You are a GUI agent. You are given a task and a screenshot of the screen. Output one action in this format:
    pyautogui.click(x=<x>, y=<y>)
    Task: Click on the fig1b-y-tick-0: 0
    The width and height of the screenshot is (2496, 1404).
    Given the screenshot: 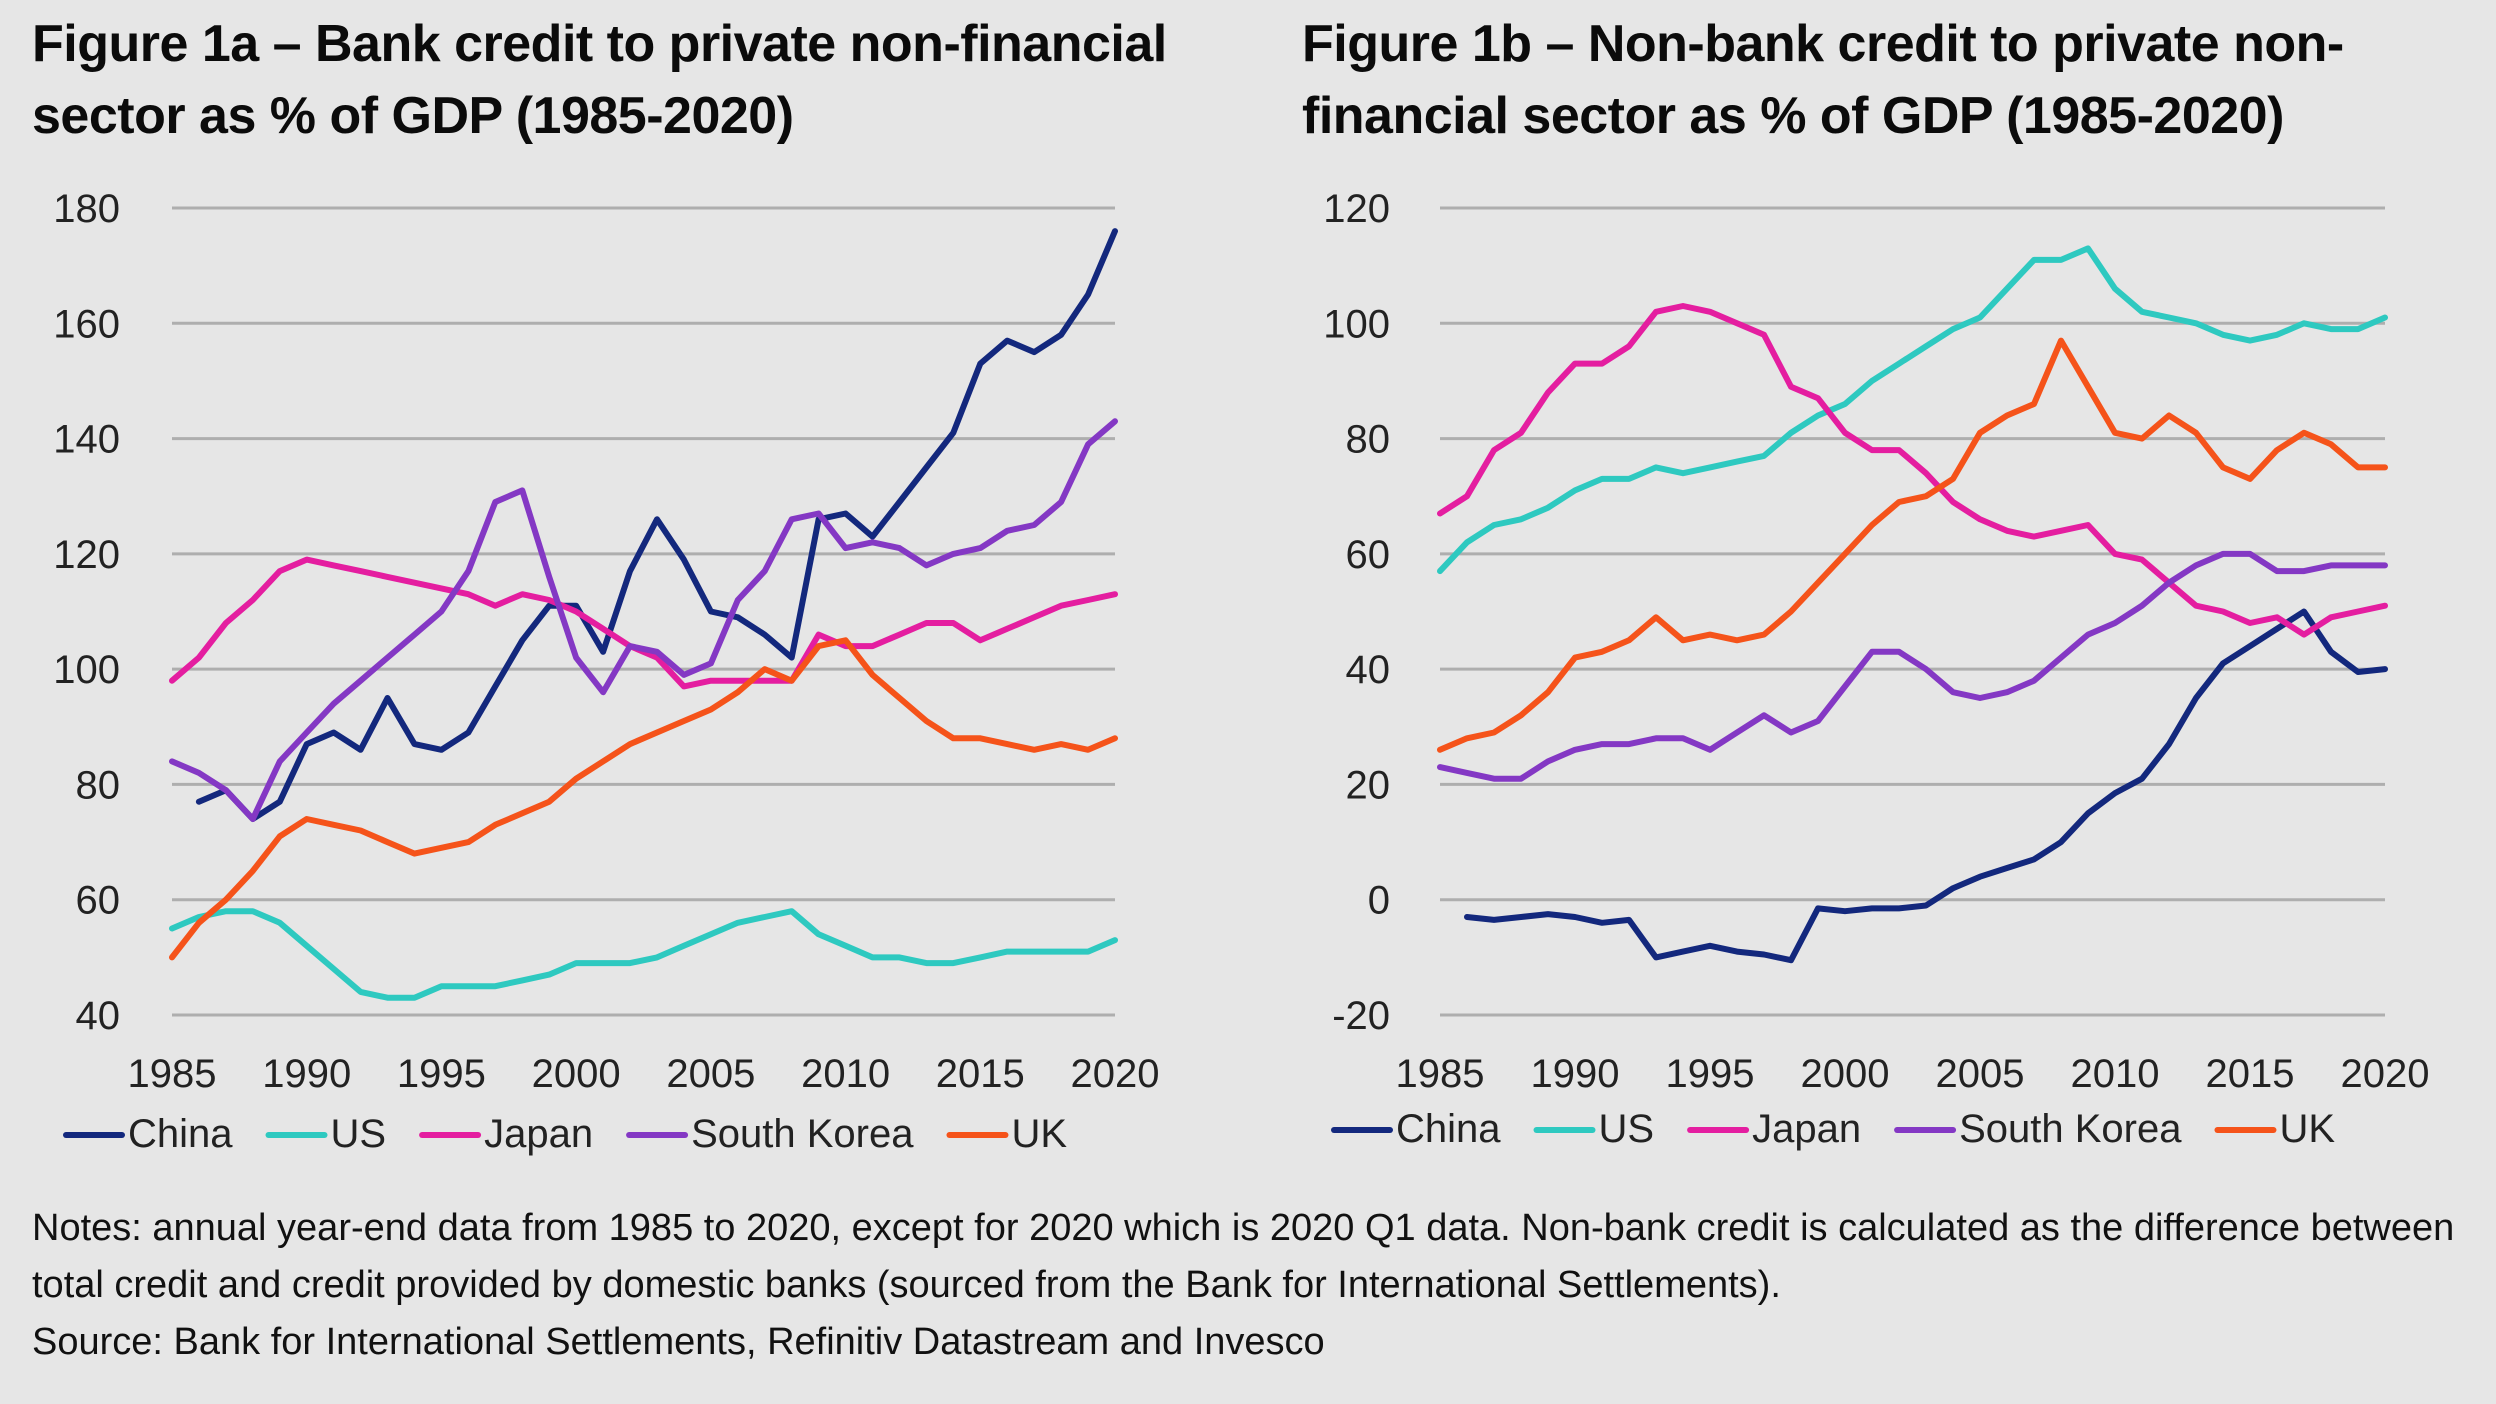 What is the action you would take?
    pyautogui.click(x=1379, y=901)
    